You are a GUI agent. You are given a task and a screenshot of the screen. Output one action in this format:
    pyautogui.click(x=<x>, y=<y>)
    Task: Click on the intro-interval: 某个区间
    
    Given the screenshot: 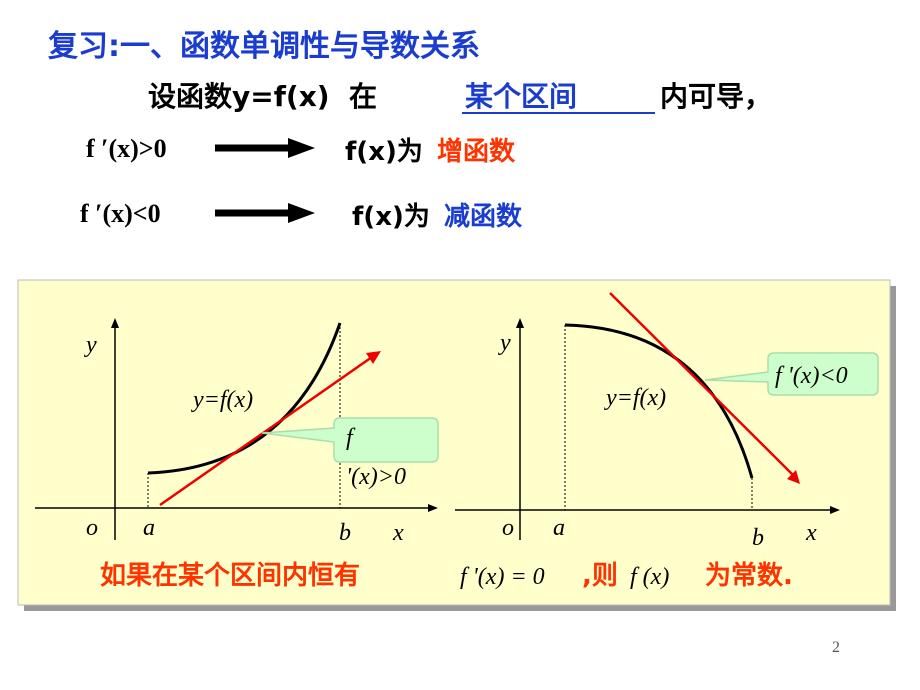 What is the action you would take?
    pyautogui.click(x=521, y=96)
    